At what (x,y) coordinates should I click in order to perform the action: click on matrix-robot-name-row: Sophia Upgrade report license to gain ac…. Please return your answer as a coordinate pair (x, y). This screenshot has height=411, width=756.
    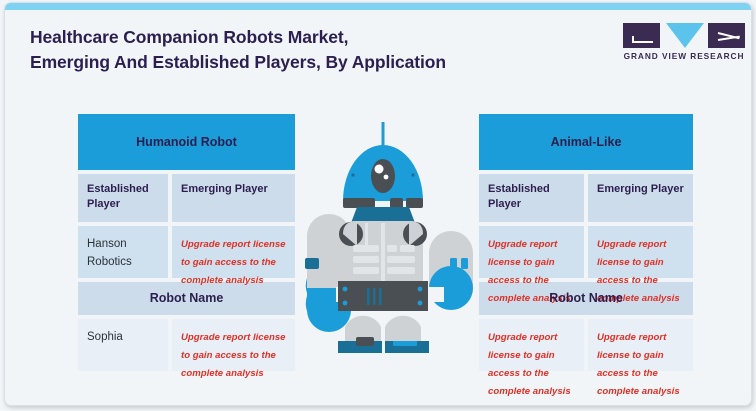
    Looking at the image, I should click on (186, 349).